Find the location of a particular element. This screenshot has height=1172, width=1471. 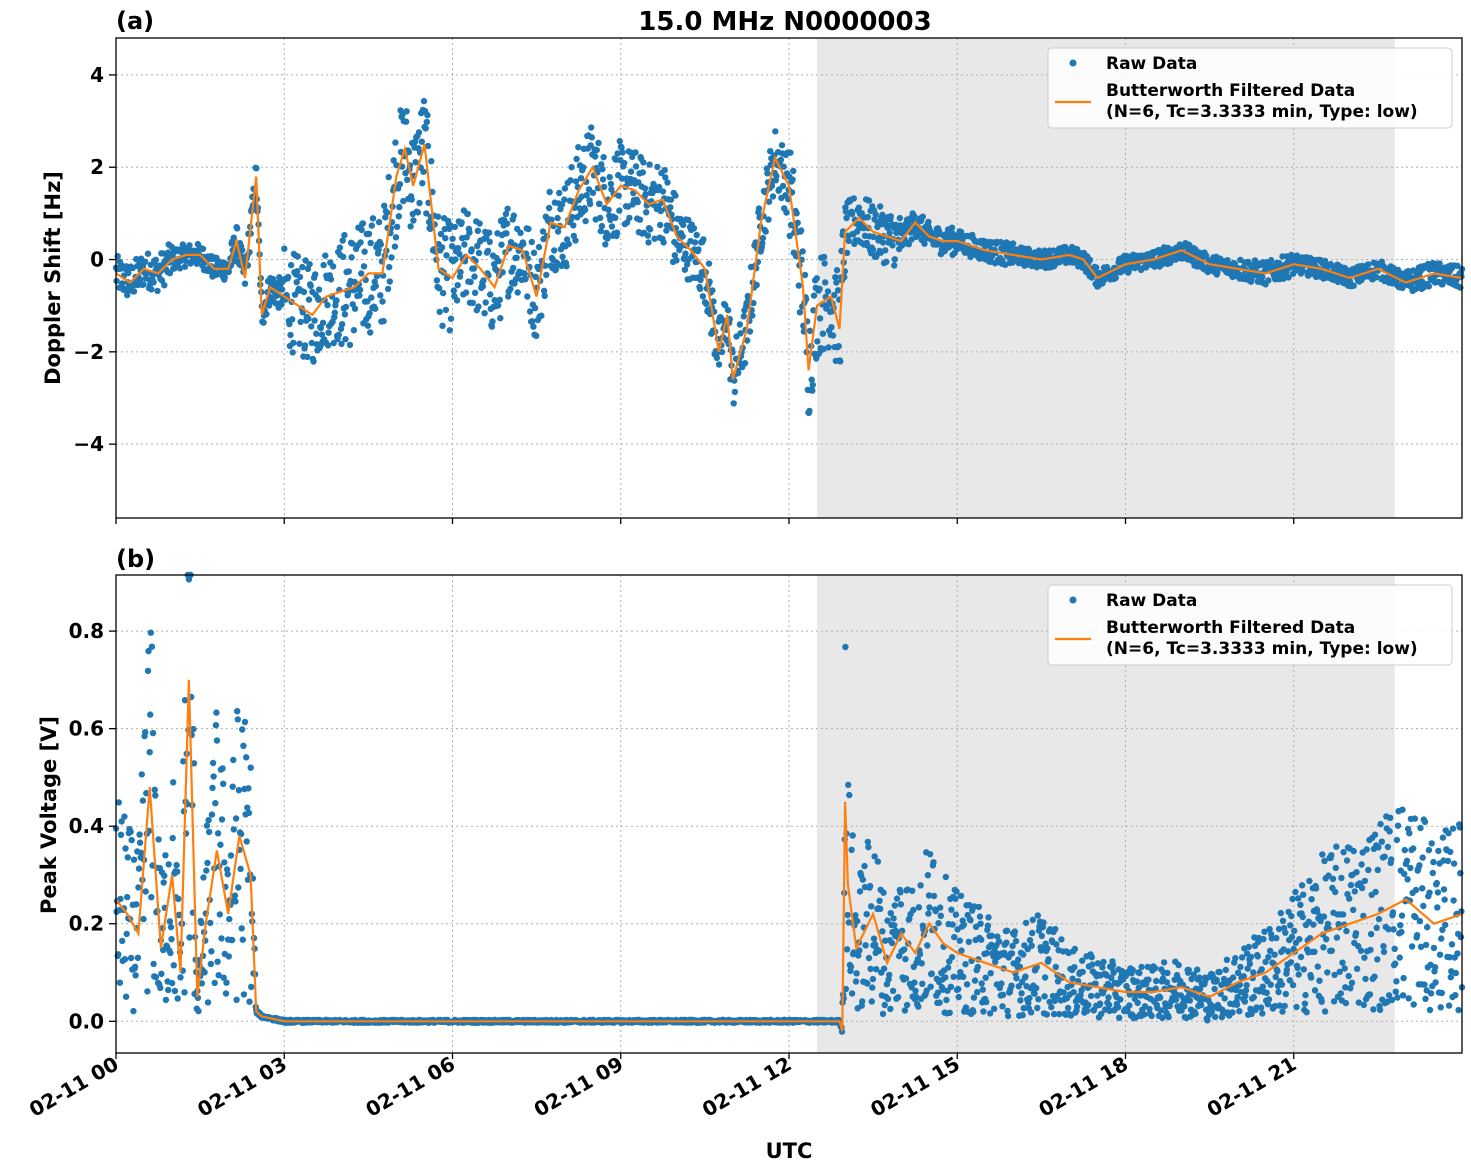

legend-raw-label-b: Raw Data is located at coordinates (1151, 601).